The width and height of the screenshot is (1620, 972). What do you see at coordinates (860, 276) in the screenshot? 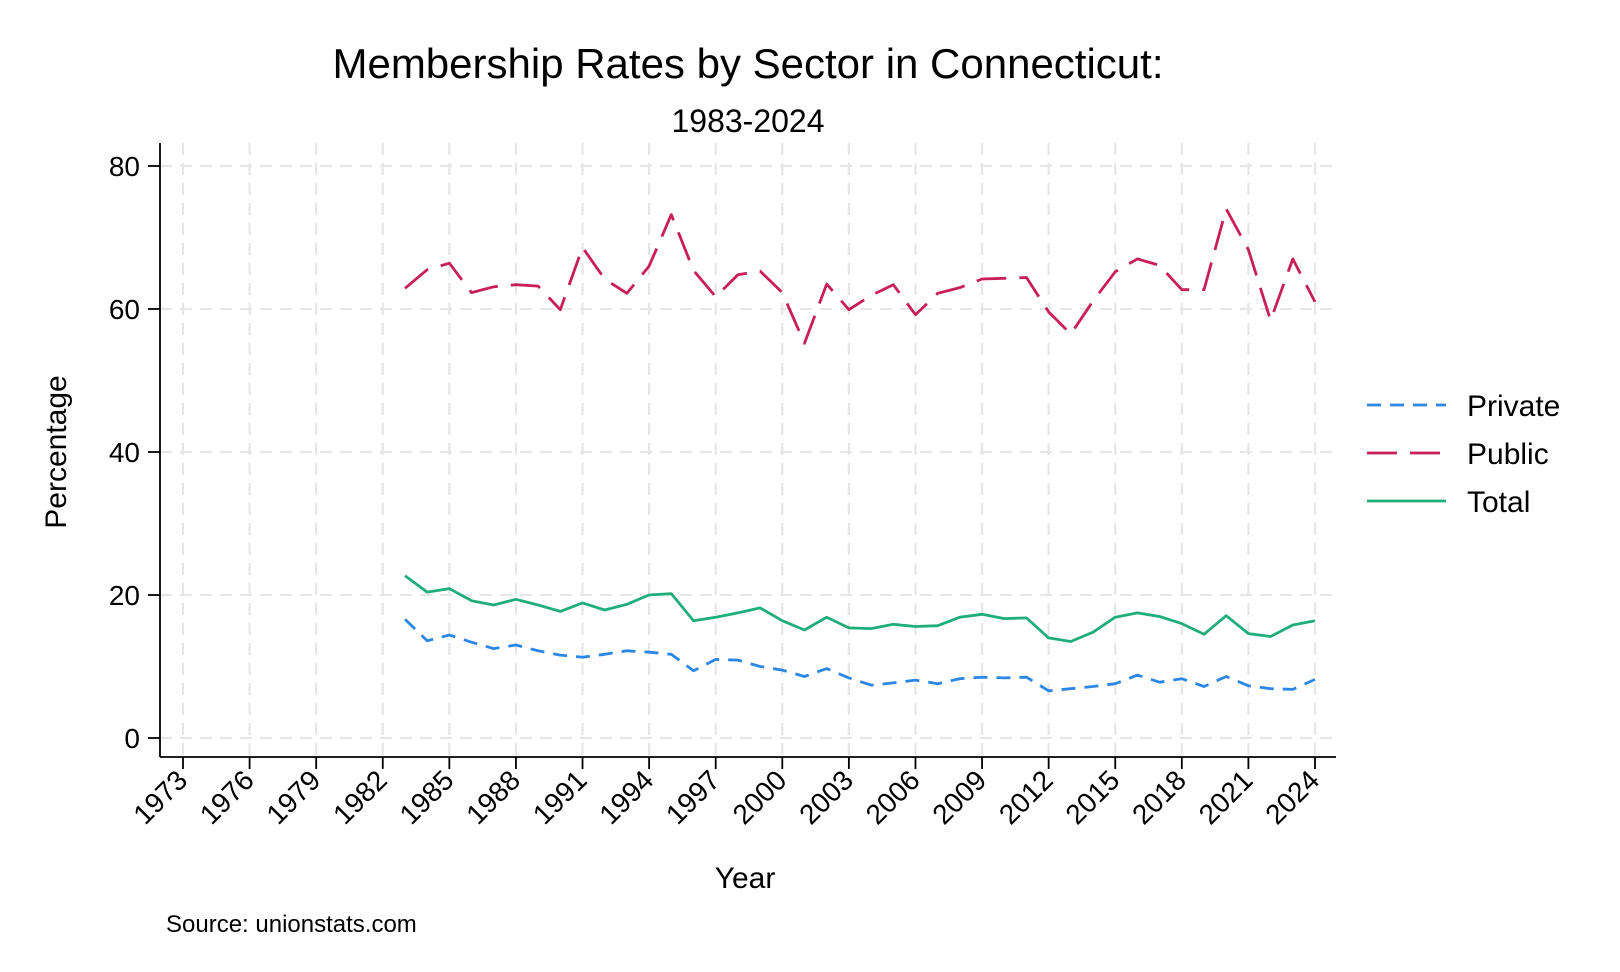
I see `series-line-public` at bounding box center [860, 276].